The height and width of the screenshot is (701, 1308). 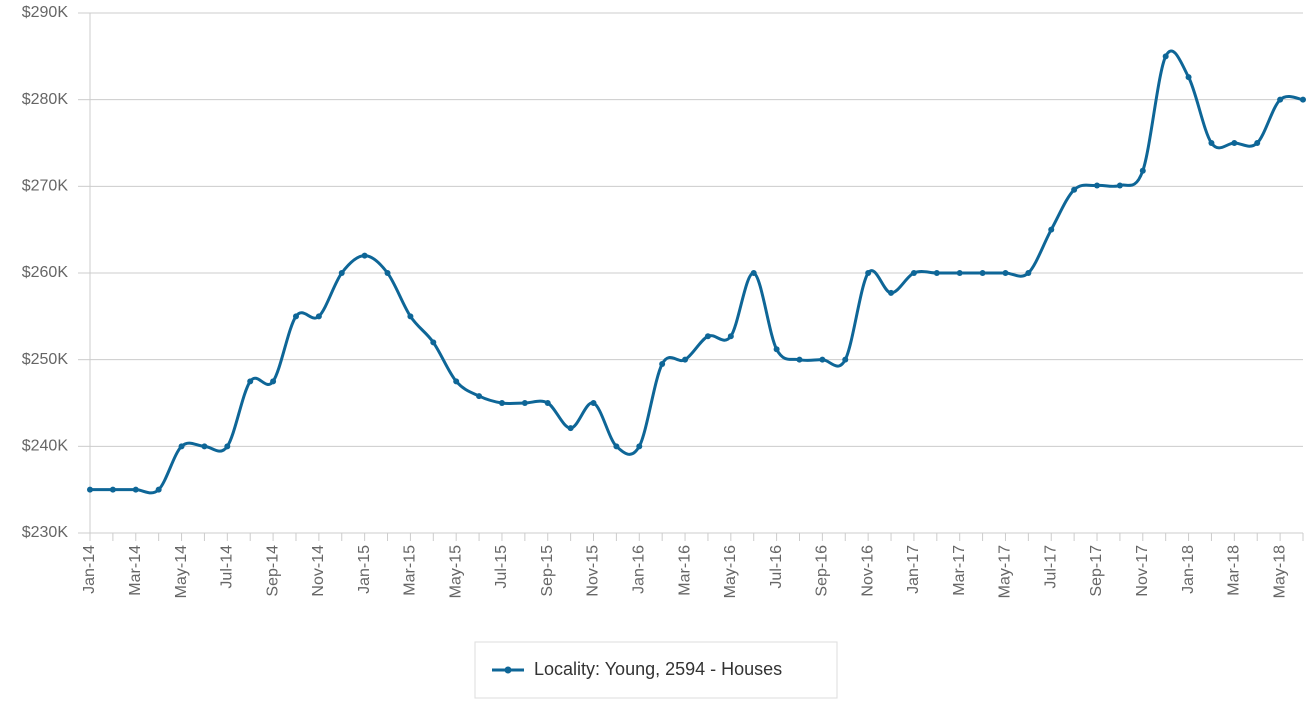 I want to click on x-tick-label: May-14, so click(x=181, y=571).